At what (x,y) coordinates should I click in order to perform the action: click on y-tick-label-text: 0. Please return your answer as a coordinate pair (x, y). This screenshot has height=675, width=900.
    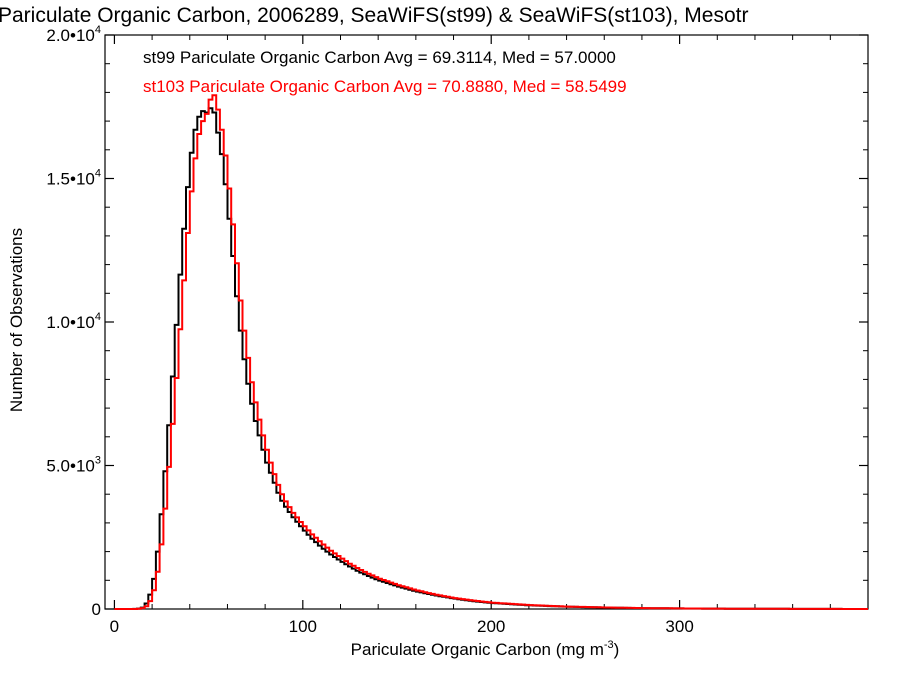
    Looking at the image, I should click on (96, 609).